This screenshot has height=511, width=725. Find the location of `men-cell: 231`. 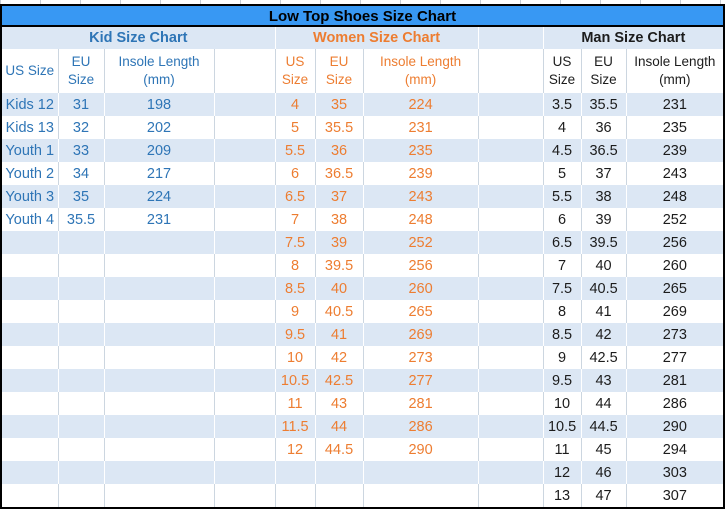

men-cell: 231 is located at coordinates (675, 104).